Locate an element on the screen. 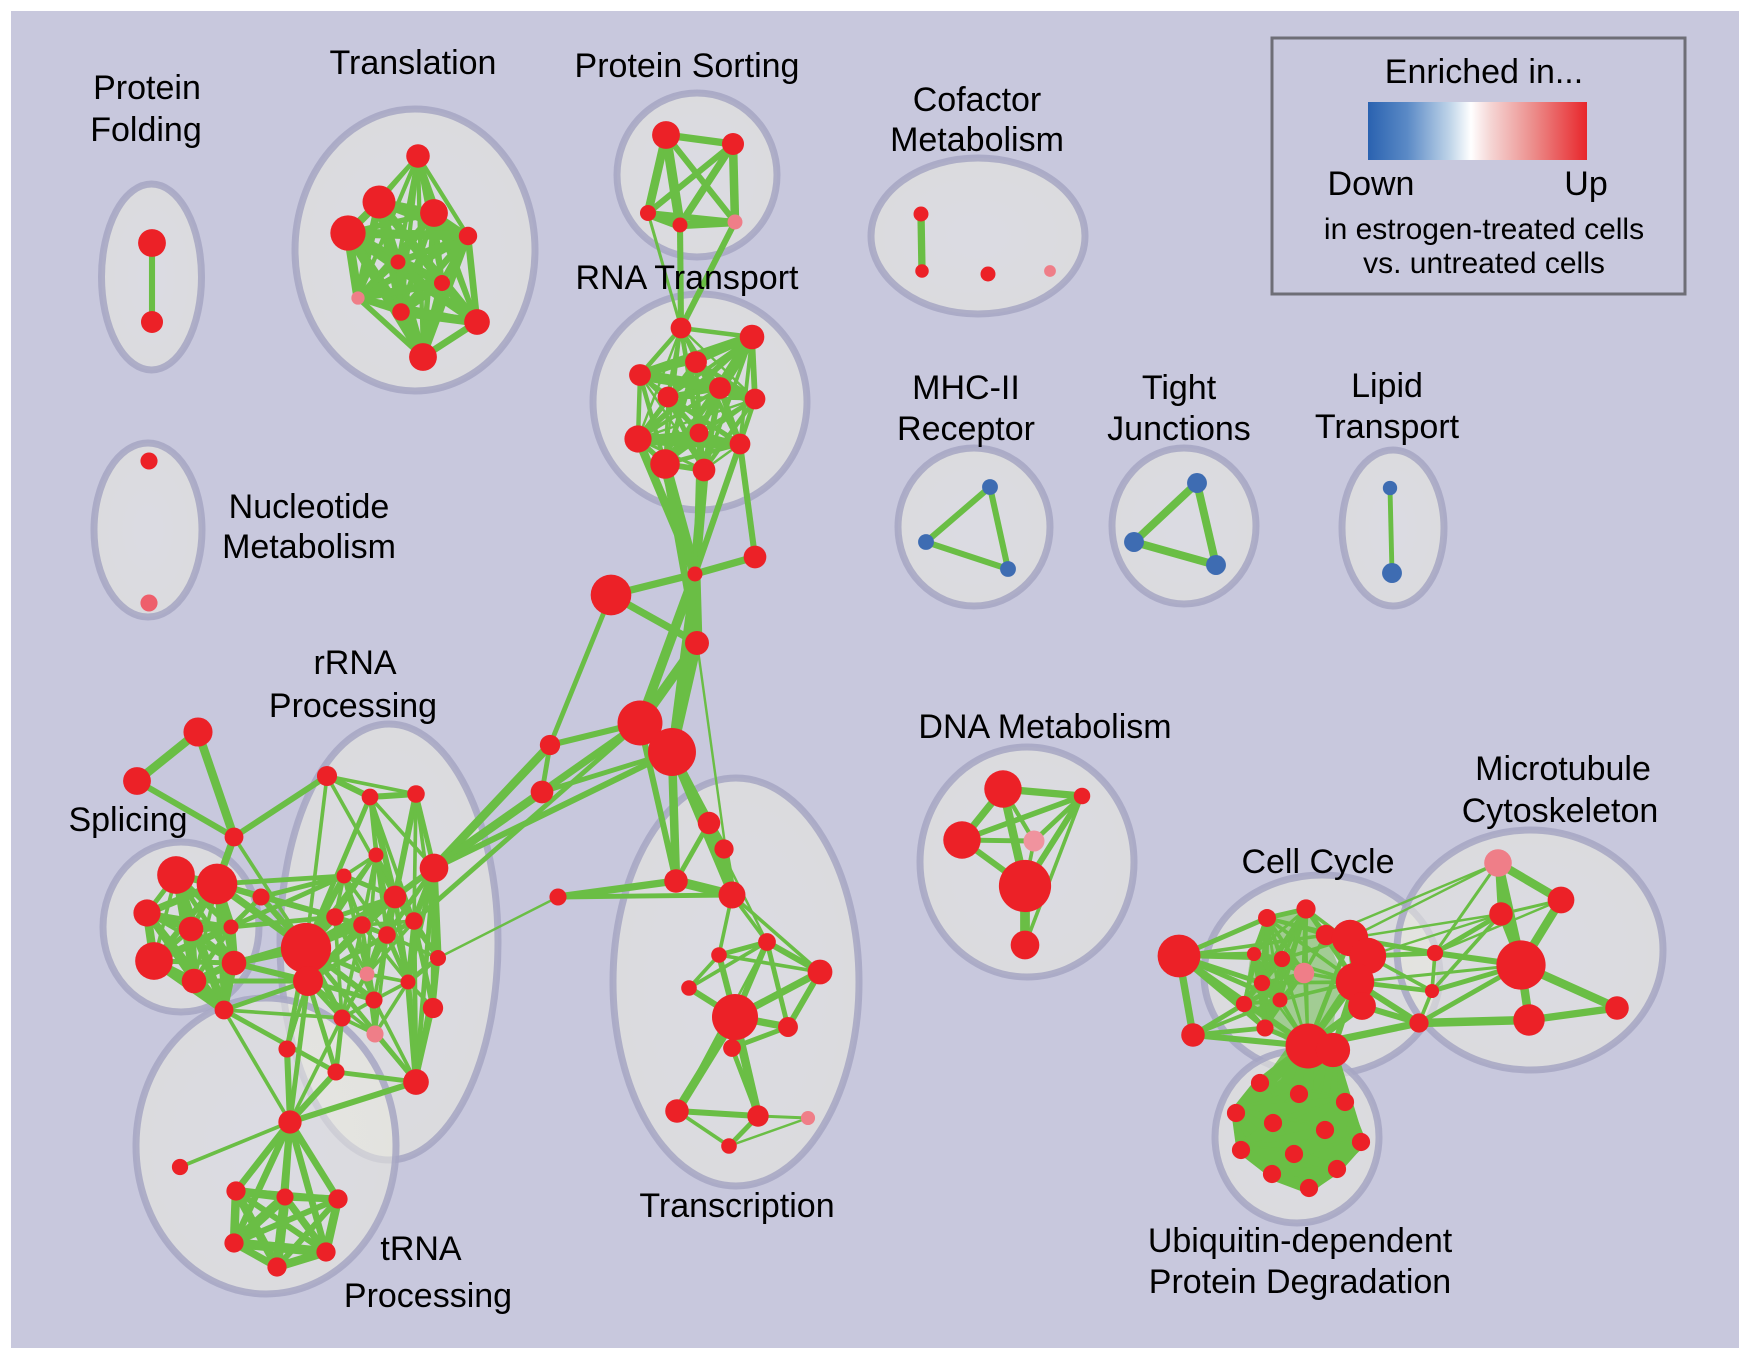  svg-text: tRNA is located at coordinates (421, 1249).